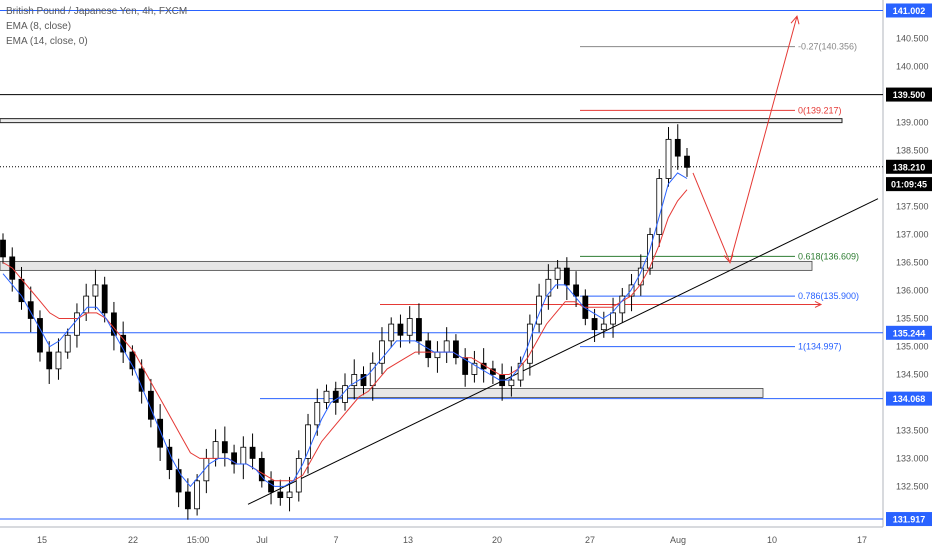  What do you see at coordinates (745, 140) in the screenshot?
I see `projection-path` at bounding box center [745, 140].